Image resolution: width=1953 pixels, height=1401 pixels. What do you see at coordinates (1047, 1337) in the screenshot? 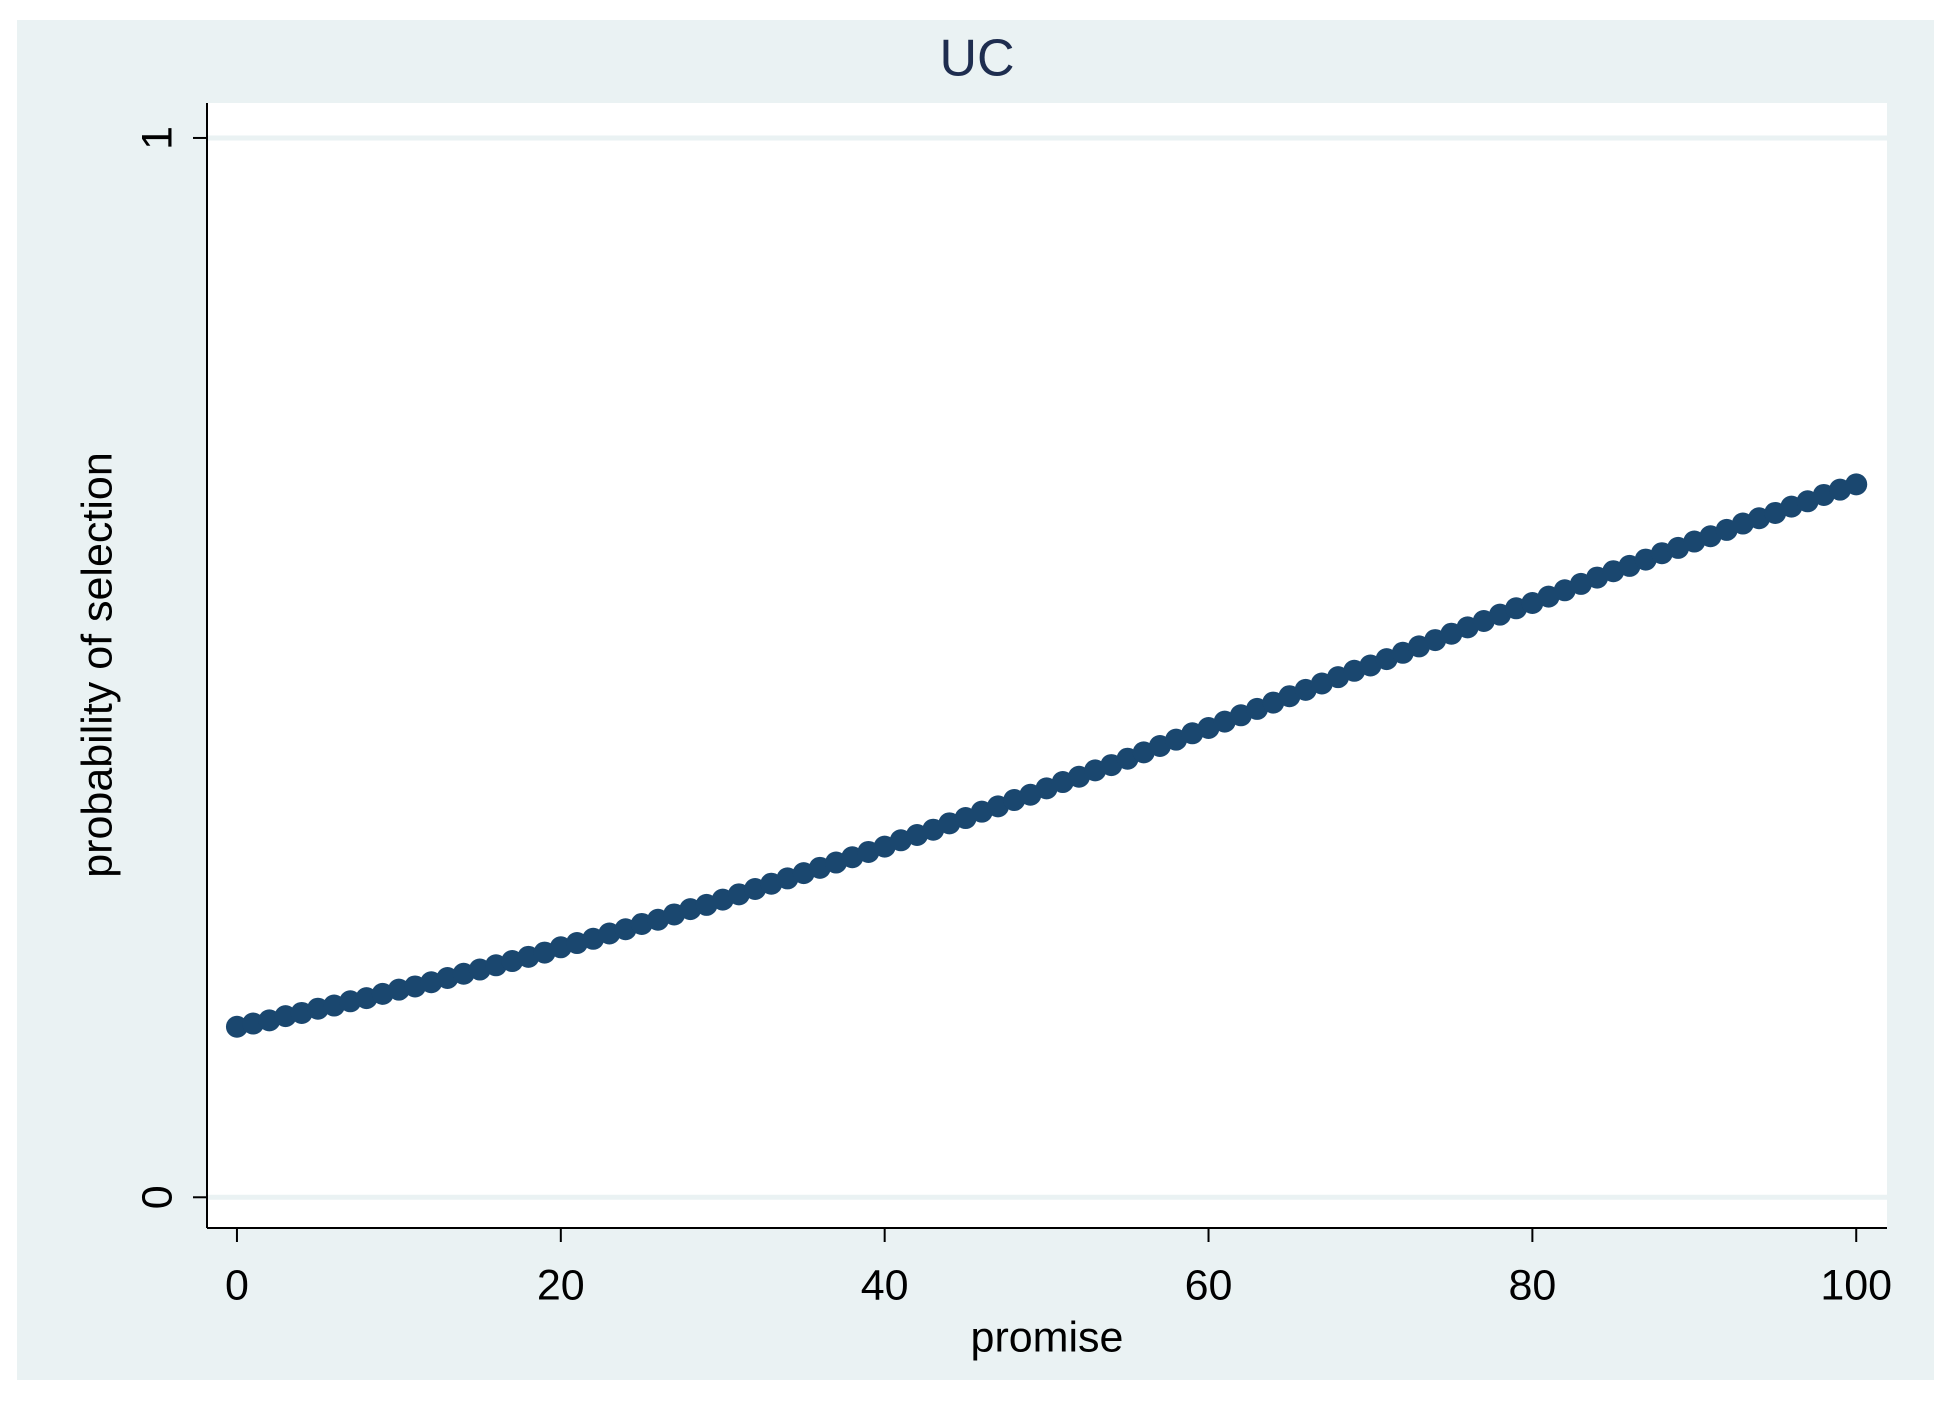
I see `x-axis-label: promise` at bounding box center [1047, 1337].